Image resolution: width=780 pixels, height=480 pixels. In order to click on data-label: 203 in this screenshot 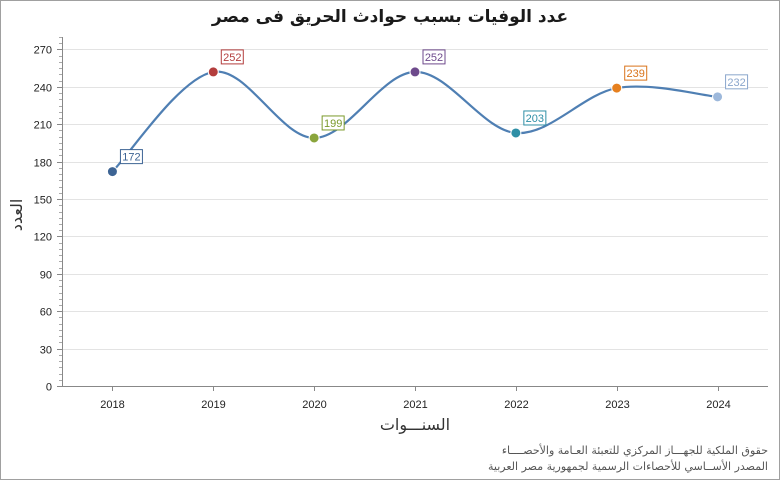, I will do `click(535, 119)`.